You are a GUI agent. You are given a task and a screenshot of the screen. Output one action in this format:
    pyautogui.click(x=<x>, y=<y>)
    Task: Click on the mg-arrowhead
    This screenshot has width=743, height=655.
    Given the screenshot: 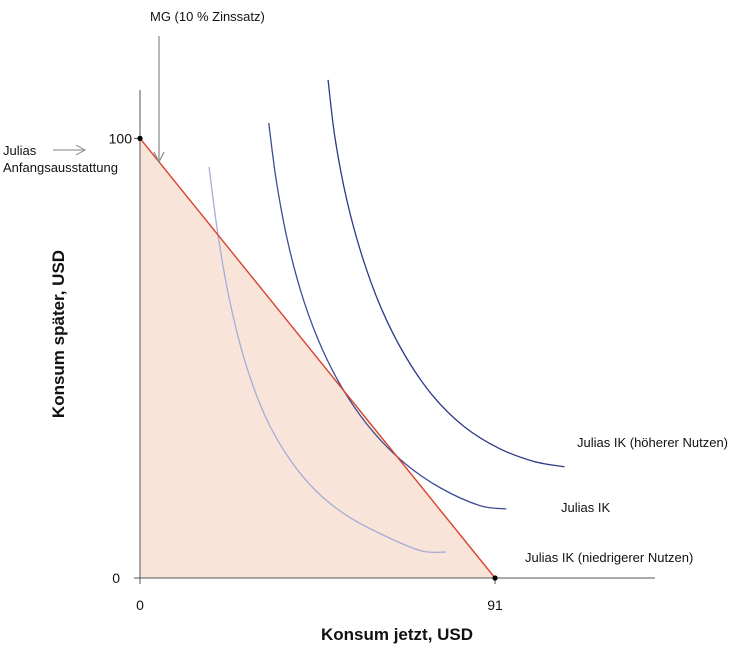 What is the action you would take?
    pyautogui.click(x=159, y=157)
    